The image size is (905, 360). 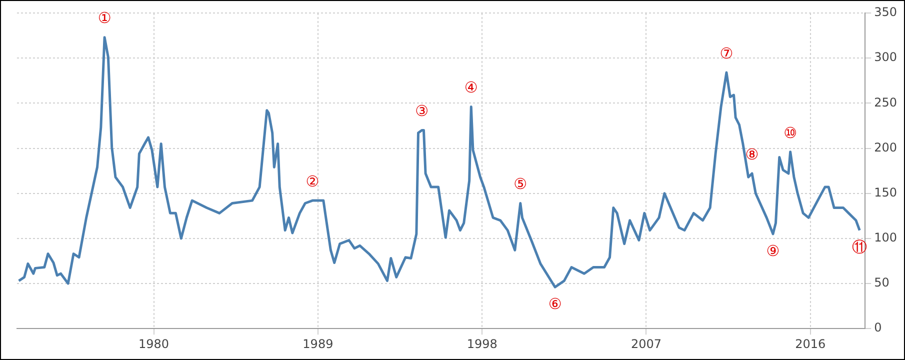 What do you see at coordinates (727, 53) in the screenshot?
I see `annotation: ⑦` at bounding box center [727, 53].